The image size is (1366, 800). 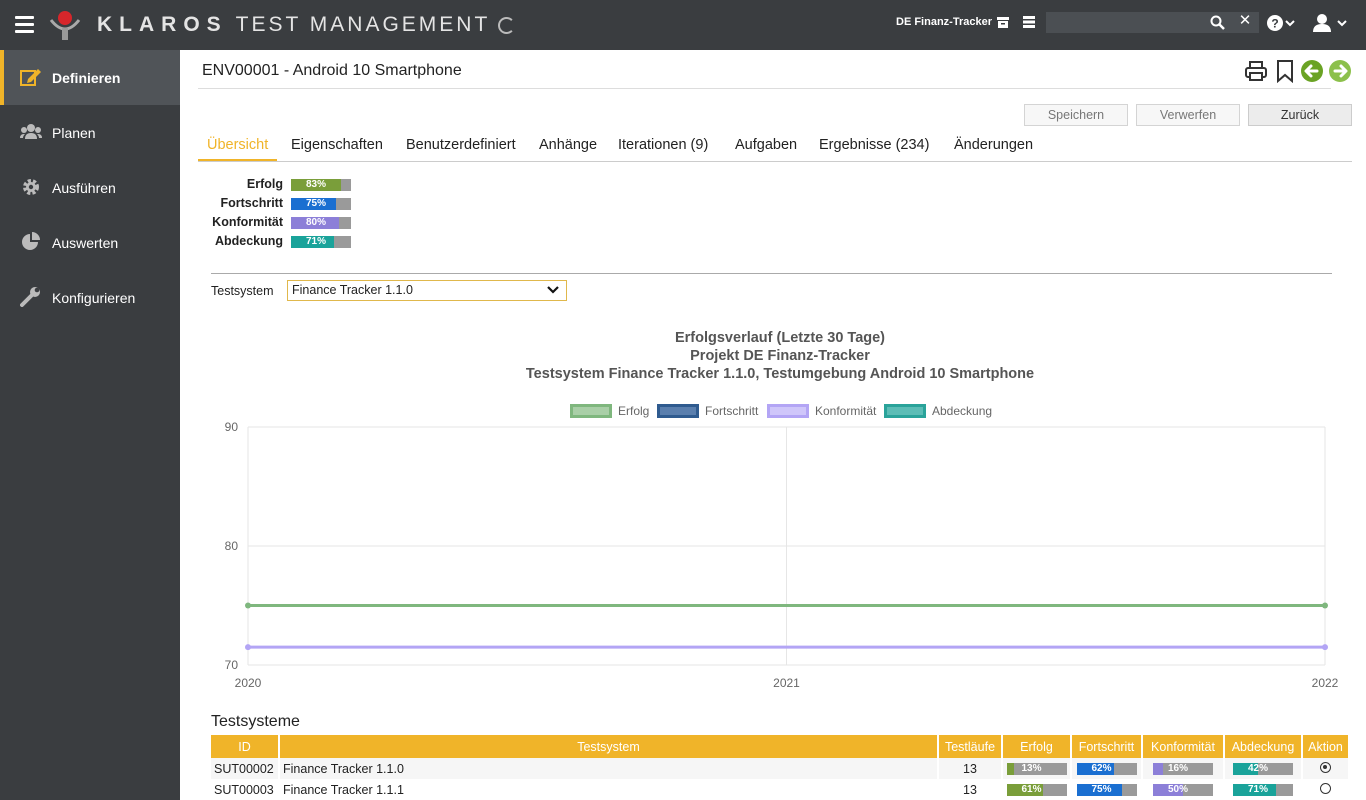 I want to click on tab-benutzerdefiniert: Benutzerdefiniert, so click(x=461, y=145).